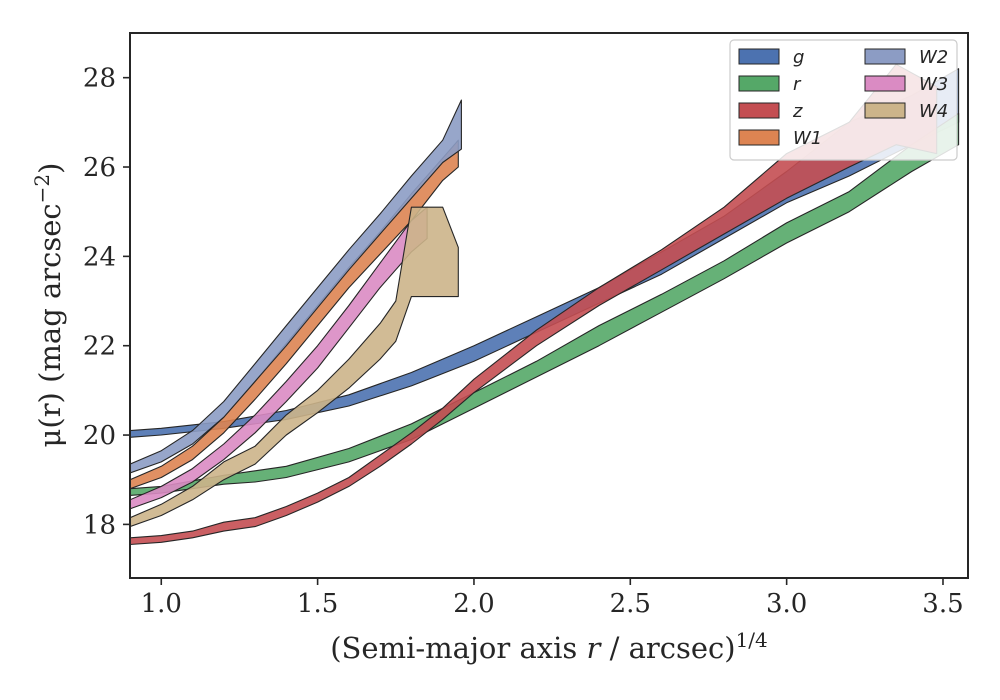 The image size is (1000, 700). What do you see at coordinates (752, 640) in the screenshot?
I see `x-axis-label-exponent: 1/4` at bounding box center [752, 640].